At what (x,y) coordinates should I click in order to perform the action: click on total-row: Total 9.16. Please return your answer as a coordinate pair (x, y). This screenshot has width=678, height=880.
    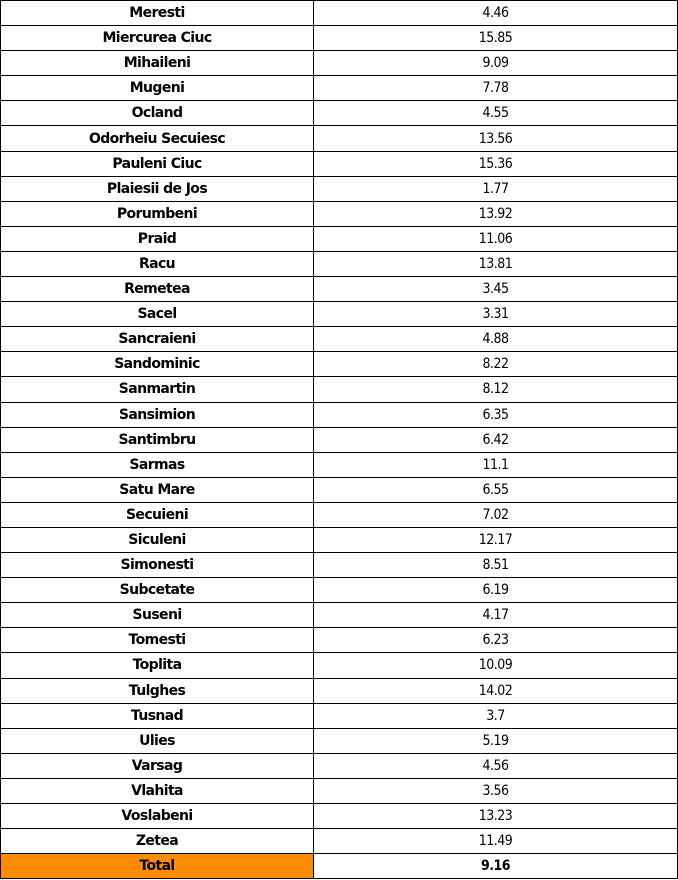
    Looking at the image, I should click on (339, 866).